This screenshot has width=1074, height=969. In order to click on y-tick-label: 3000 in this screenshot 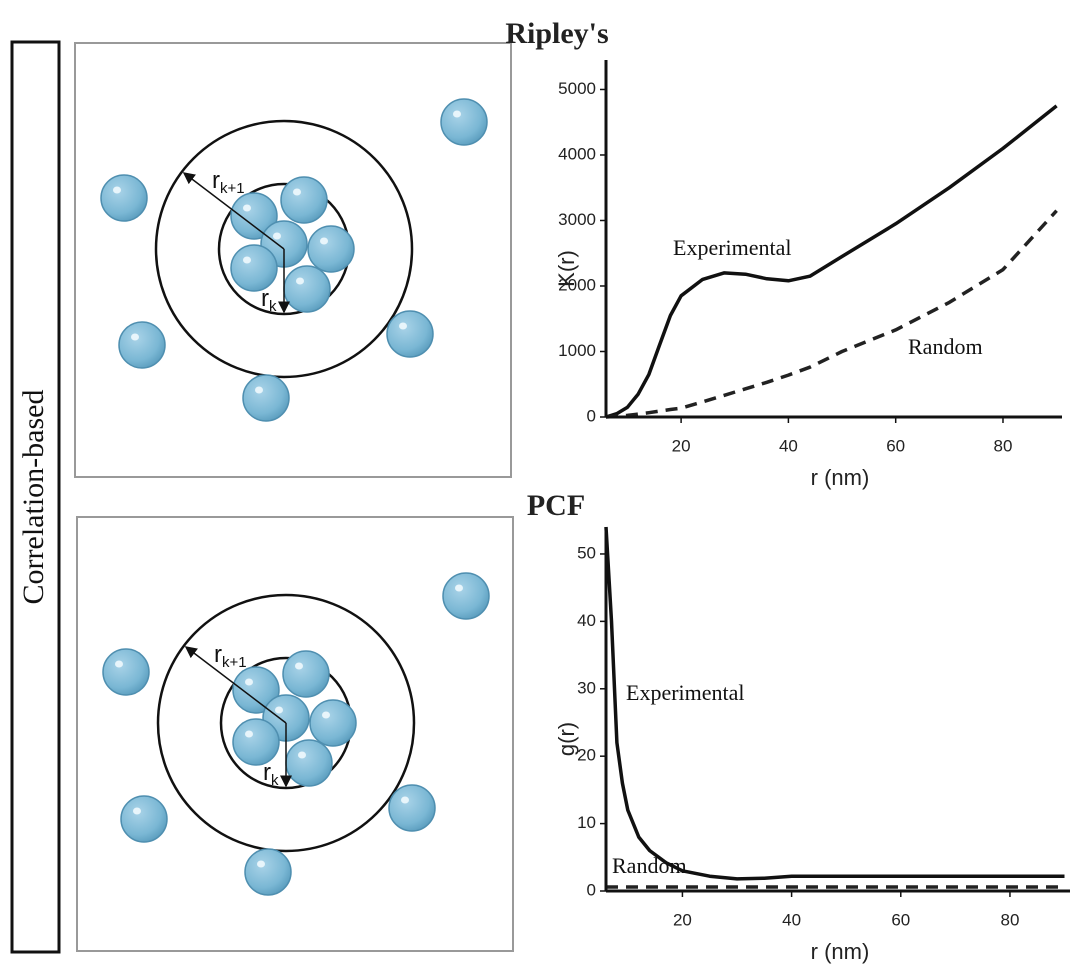, I will do `click(577, 219)`.